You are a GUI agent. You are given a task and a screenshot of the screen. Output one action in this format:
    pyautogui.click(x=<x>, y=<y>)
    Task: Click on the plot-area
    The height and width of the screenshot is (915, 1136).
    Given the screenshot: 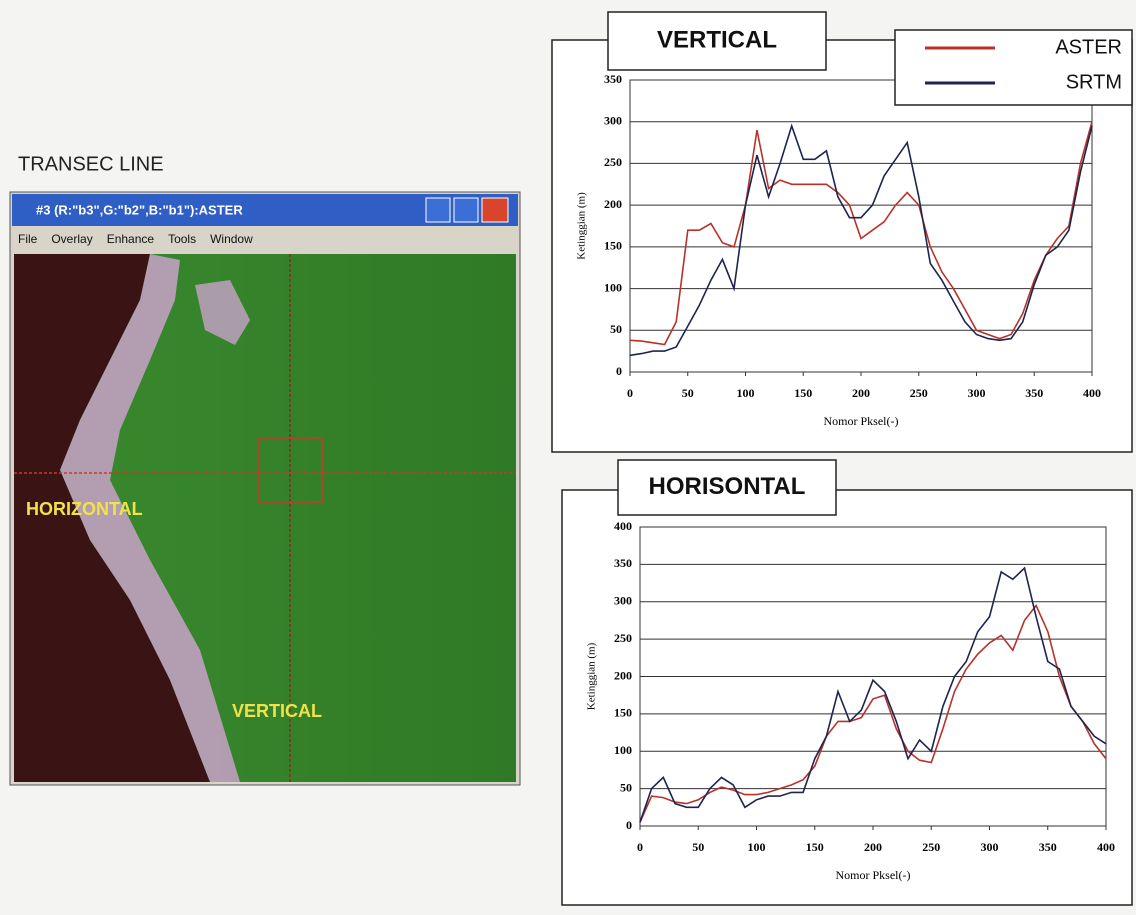 What is the action you would take?
    pyautogui.click(x=861, y=226)
    